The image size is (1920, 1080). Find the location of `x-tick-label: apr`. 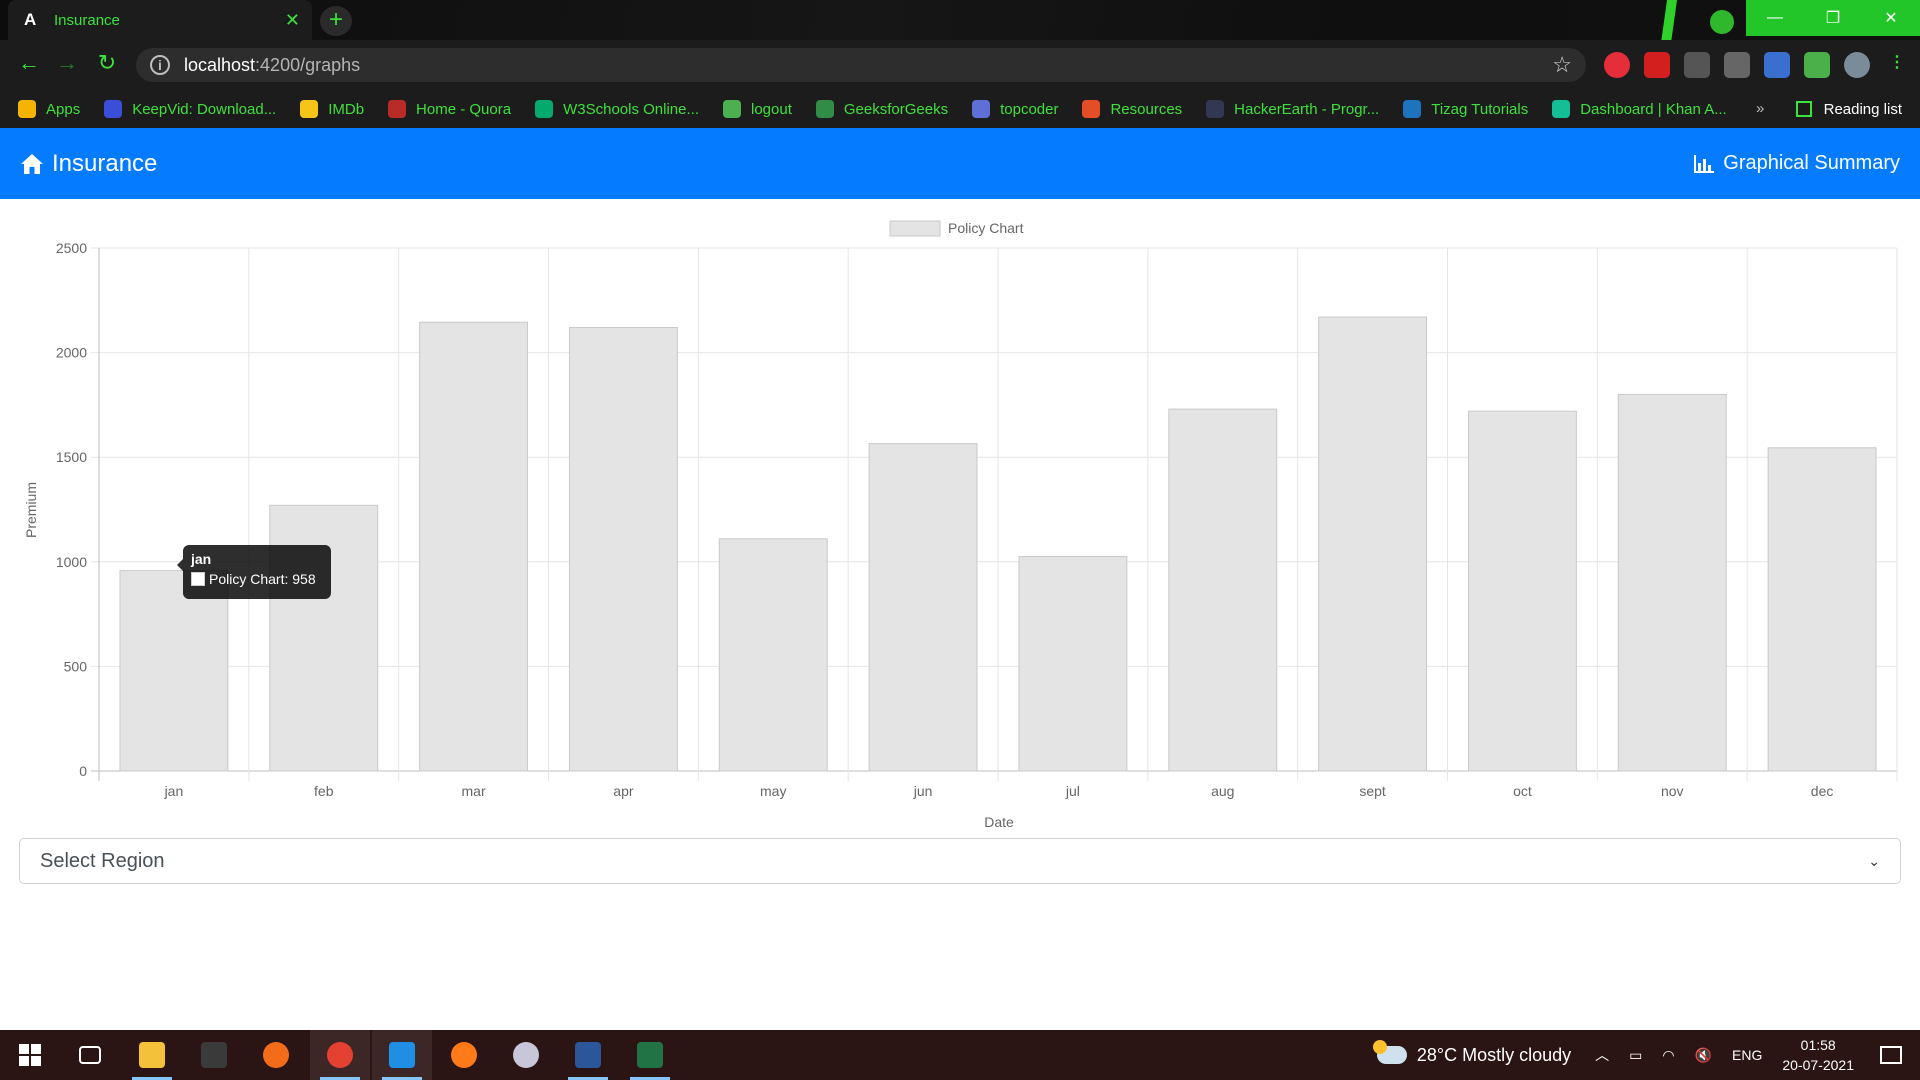

x-tick-label: apr is located at coordinates (623, 791).